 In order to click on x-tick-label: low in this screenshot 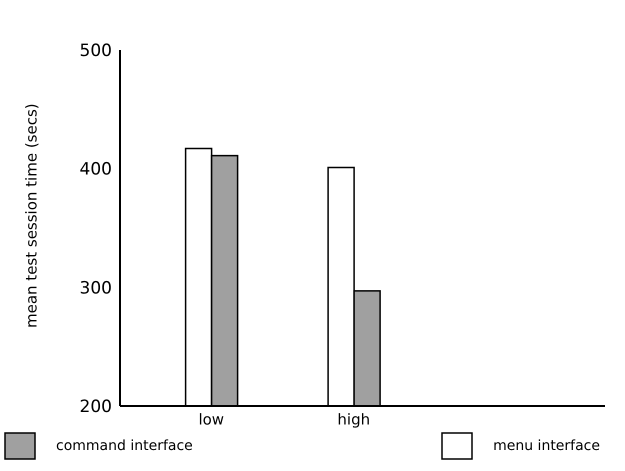, I will do `click(211, 419)`.